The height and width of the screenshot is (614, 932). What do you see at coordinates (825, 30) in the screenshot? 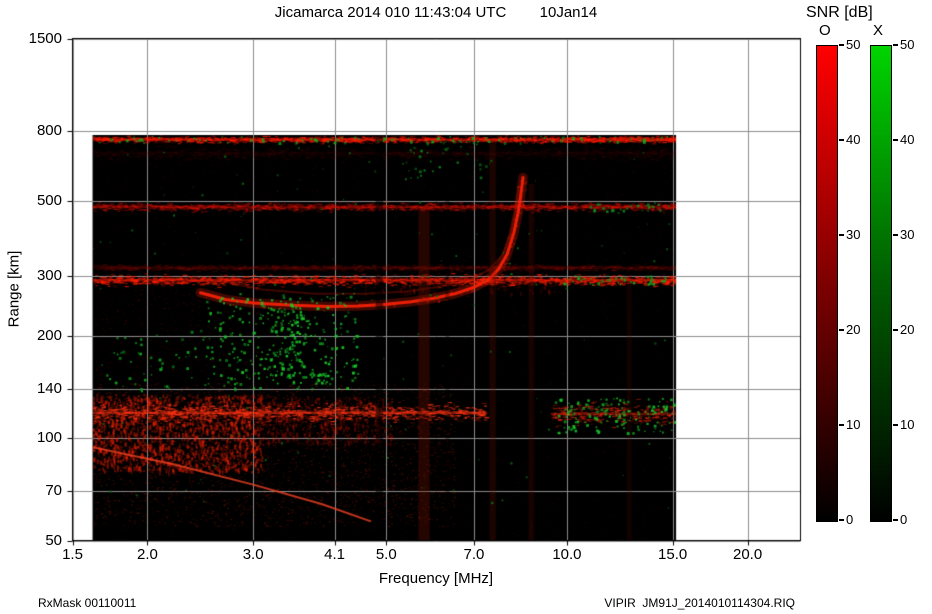
I see `colorbar-o-label: O` at bounding box center [825, 30].